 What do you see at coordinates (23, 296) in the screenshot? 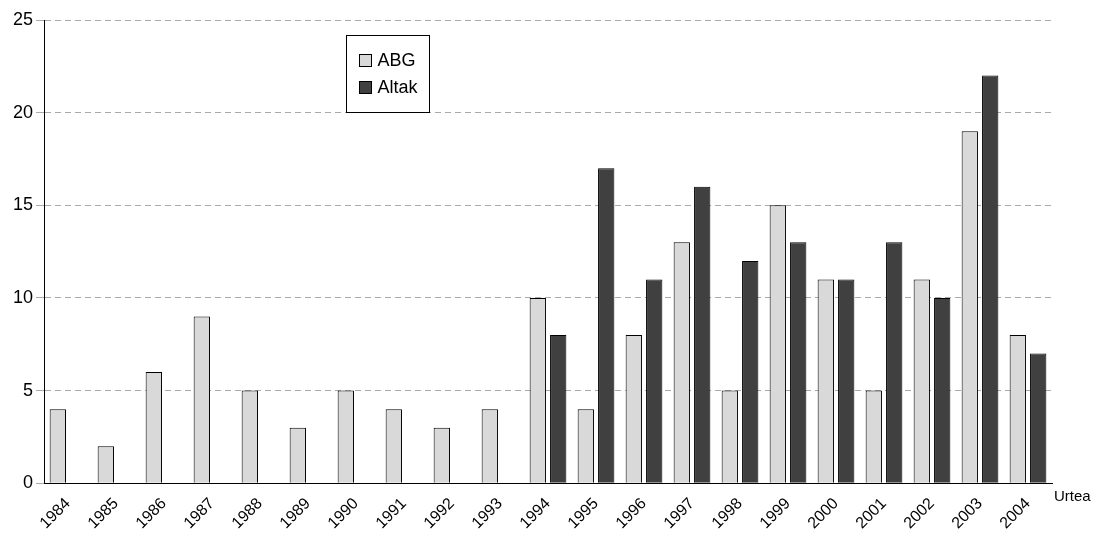
I see `y-tick-label: 10` at bounding box center [23, 296].